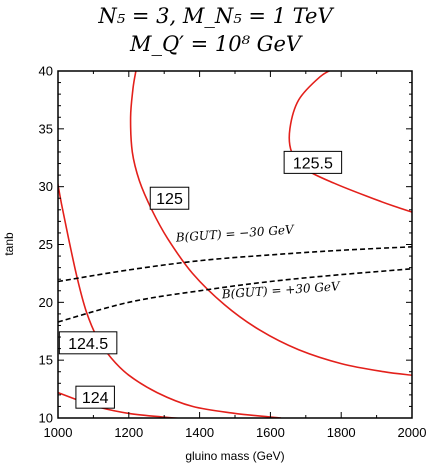 The height and width of the screenshot is (468, 431). I want to click on contour-label-125: 125, so click(169, 199).